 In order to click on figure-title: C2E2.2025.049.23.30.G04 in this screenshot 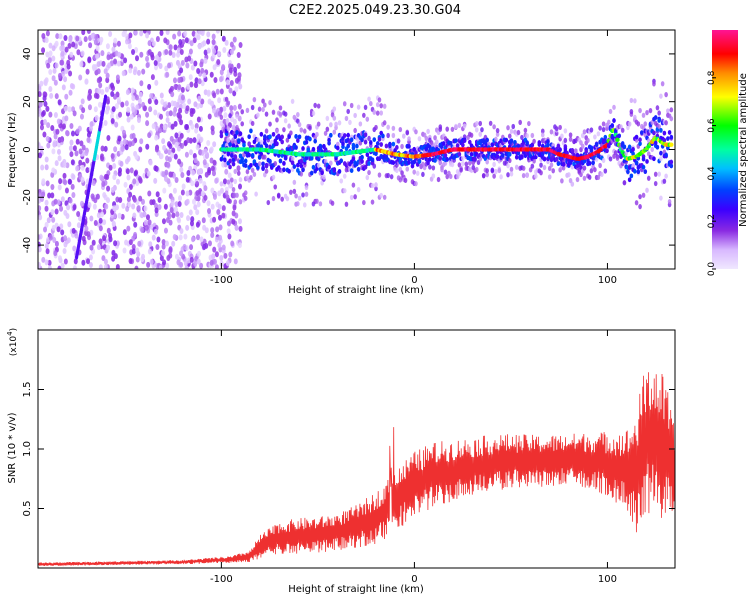, I will do `click(375, 10)`.